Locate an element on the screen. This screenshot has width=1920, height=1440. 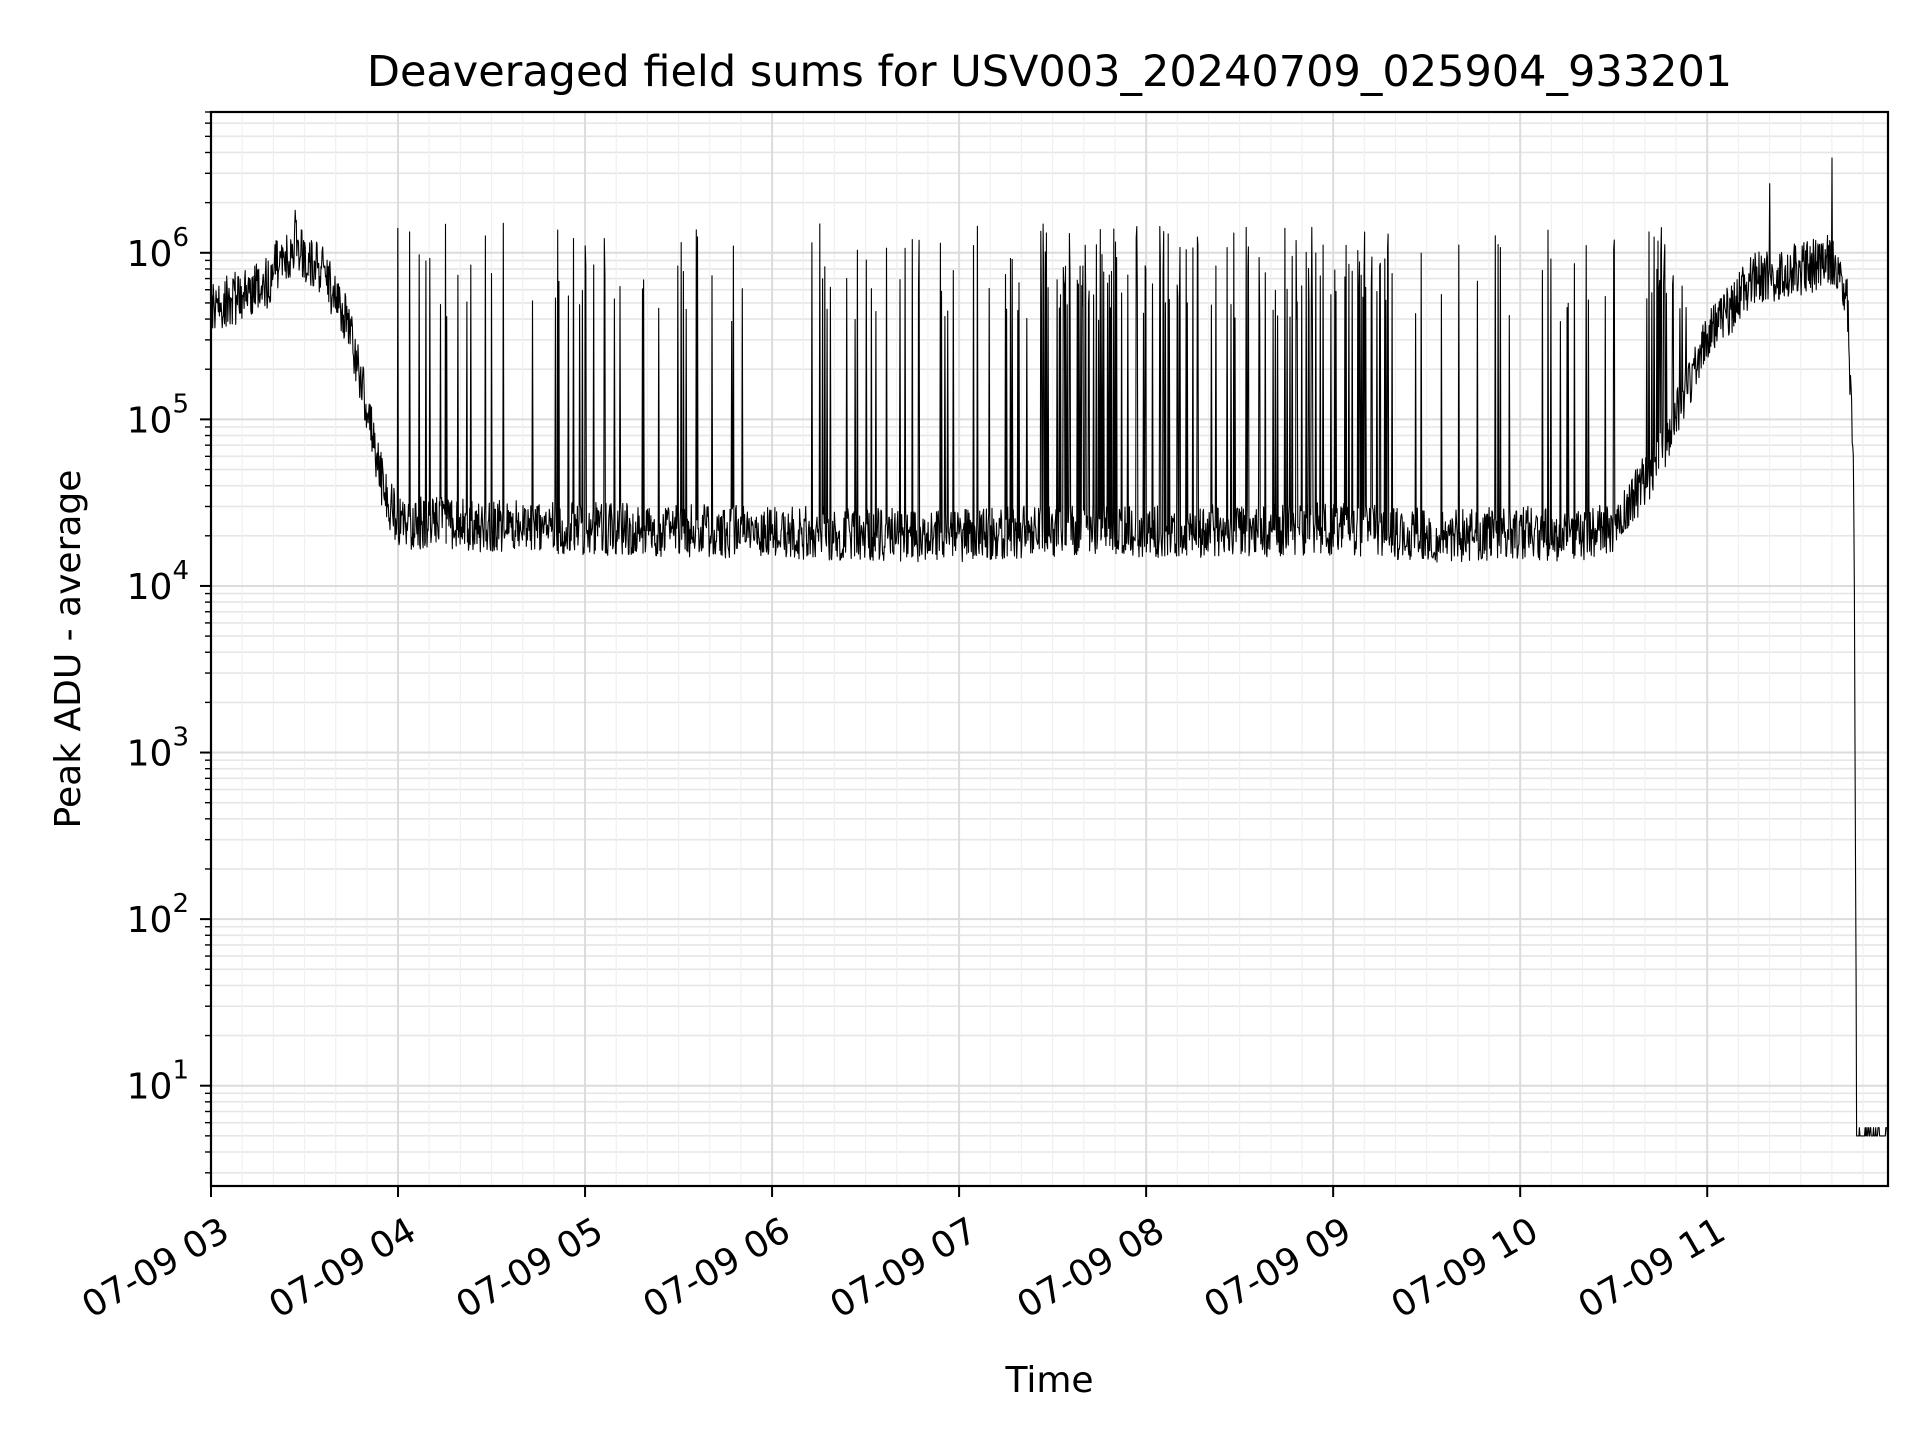
y-axis-label: Peak ADU - average is located at coordinates (68, 649).